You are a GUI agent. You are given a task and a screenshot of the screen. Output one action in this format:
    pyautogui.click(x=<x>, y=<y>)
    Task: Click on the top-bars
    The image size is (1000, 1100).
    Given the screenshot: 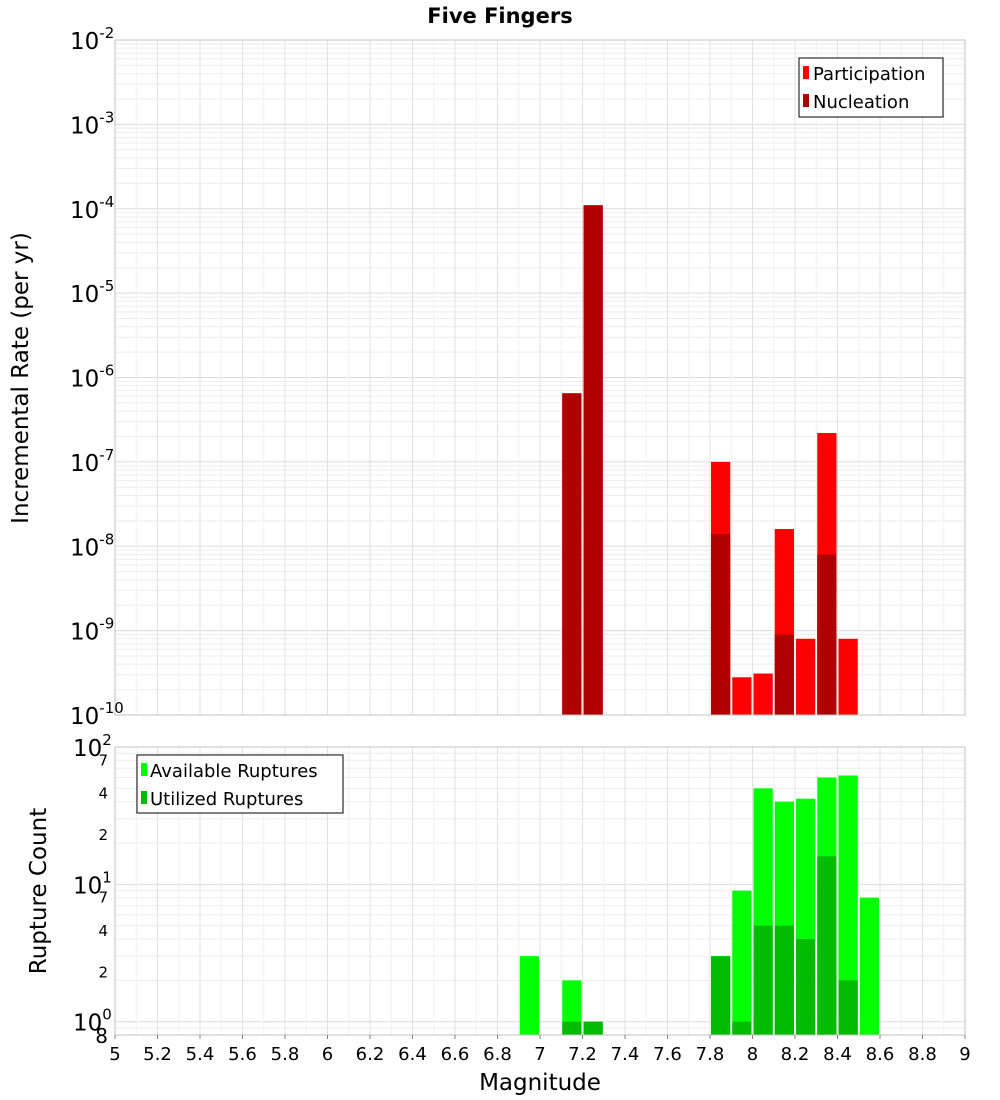 What is the action you would take?
    pyautogui.click(x=710, y=460)
    